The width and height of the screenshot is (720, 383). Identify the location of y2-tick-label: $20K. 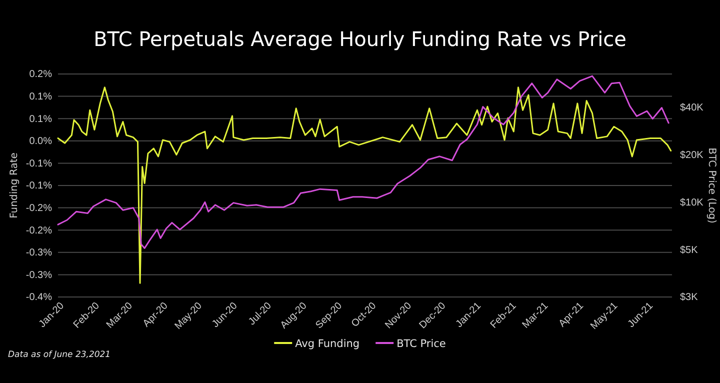
(692, 155).